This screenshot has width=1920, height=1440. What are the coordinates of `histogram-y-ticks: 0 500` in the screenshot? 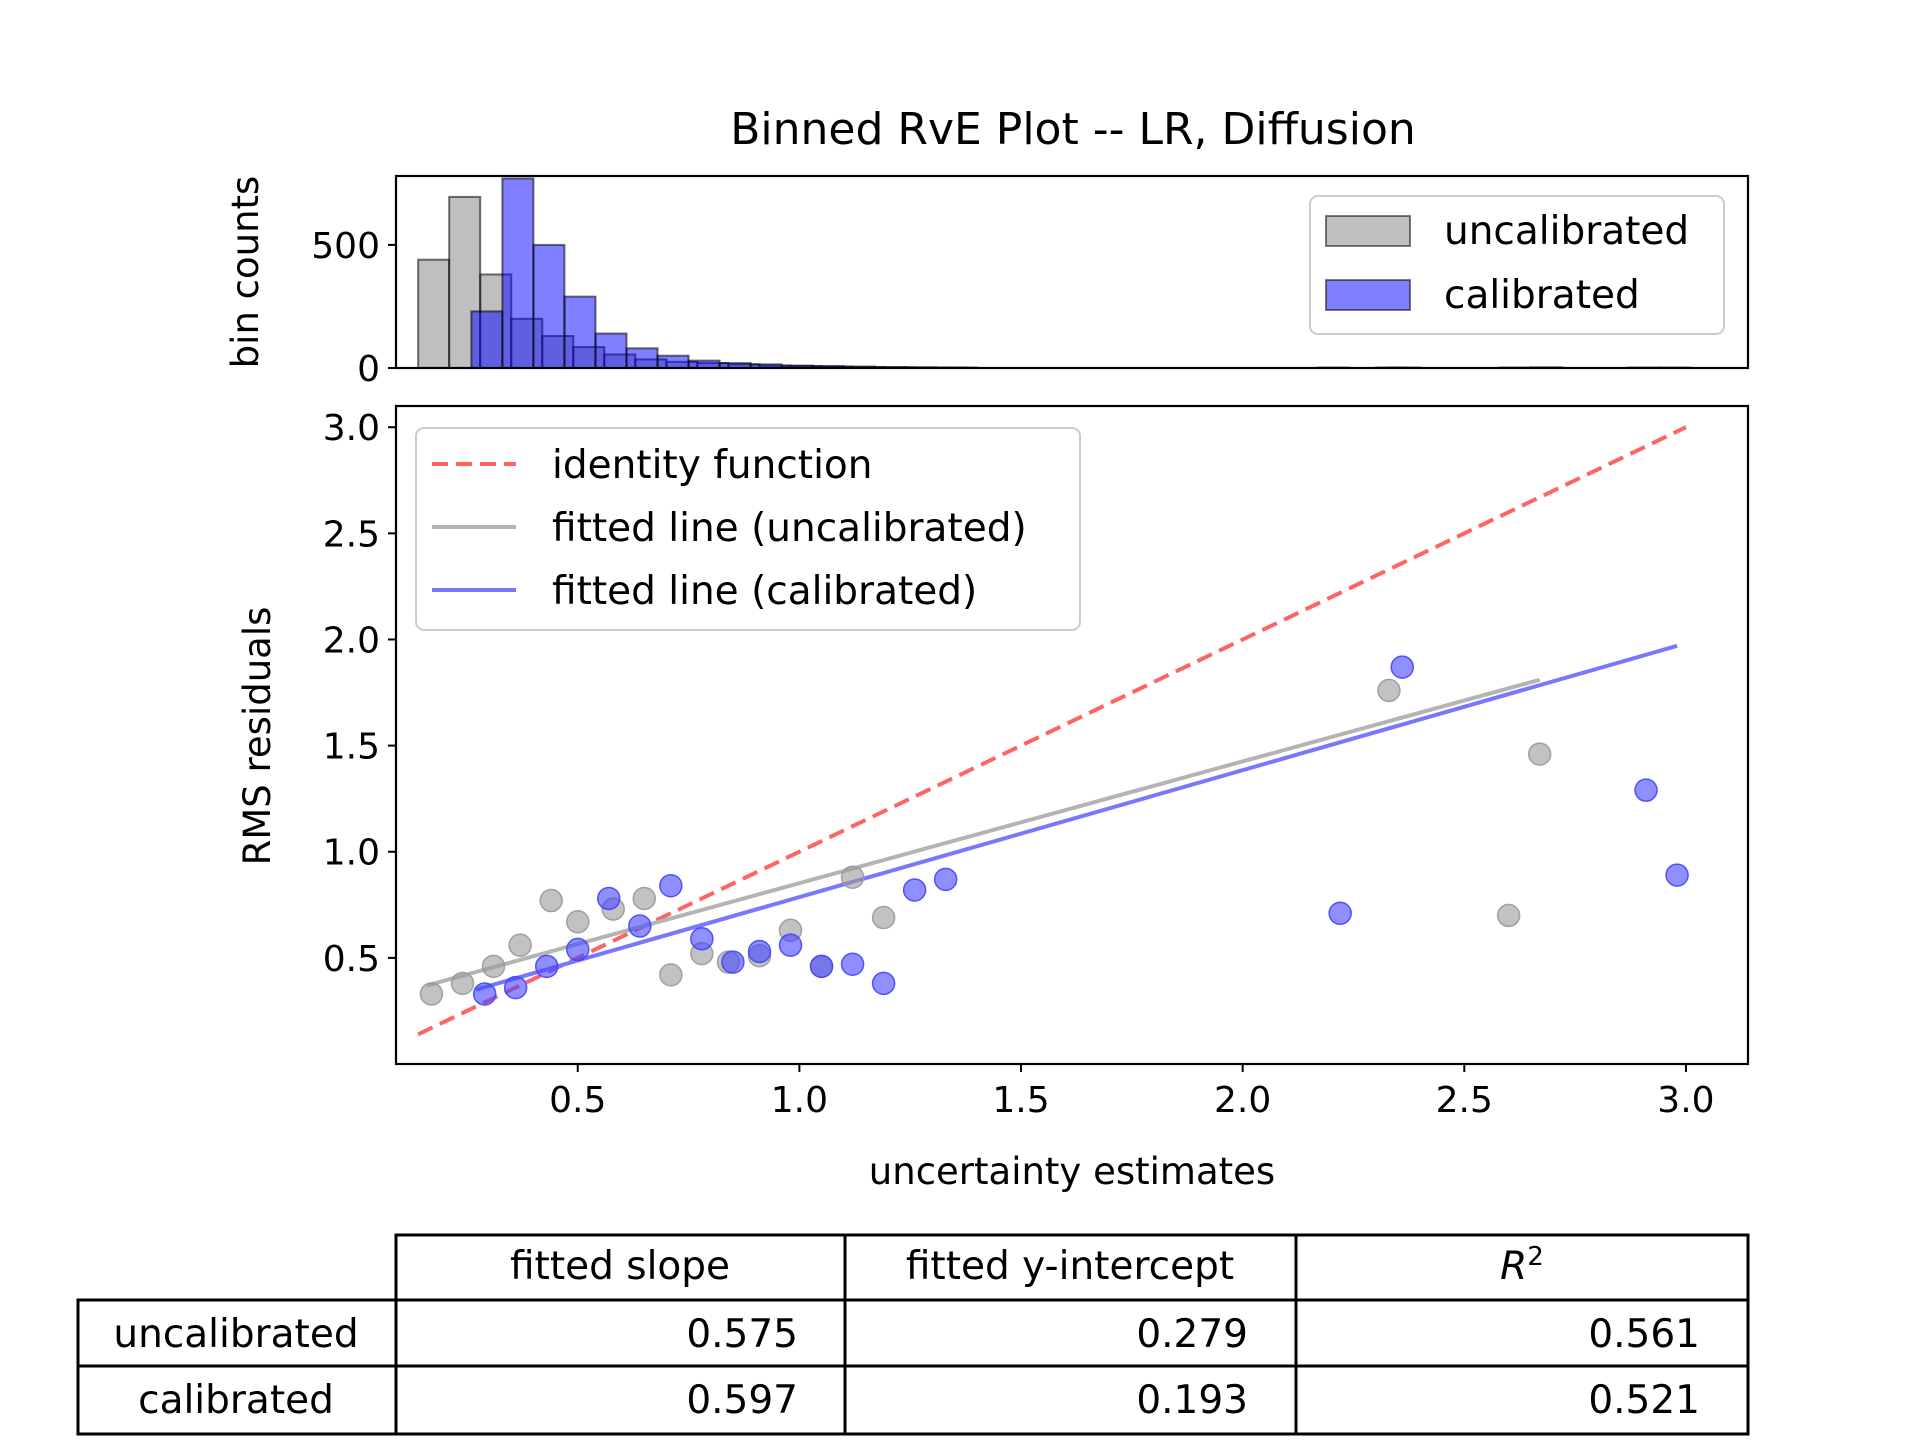 It's located at (353, 308).